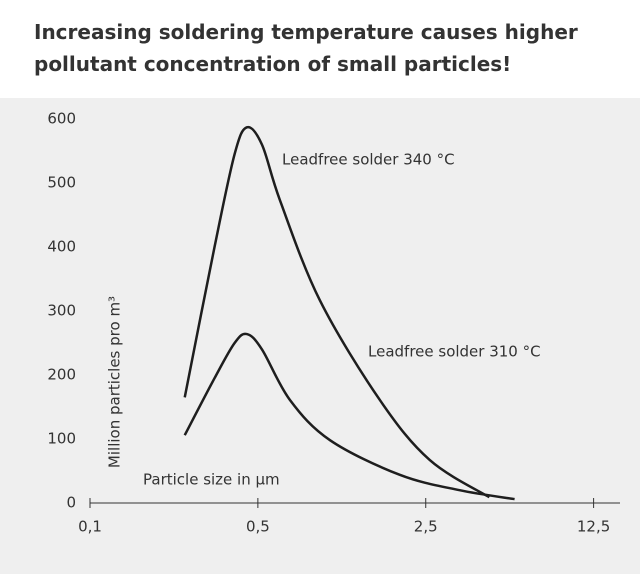 The width and height of the screenshot is (640, 579). I want to click on x-tick-label: 12,5, so click(593, 527).